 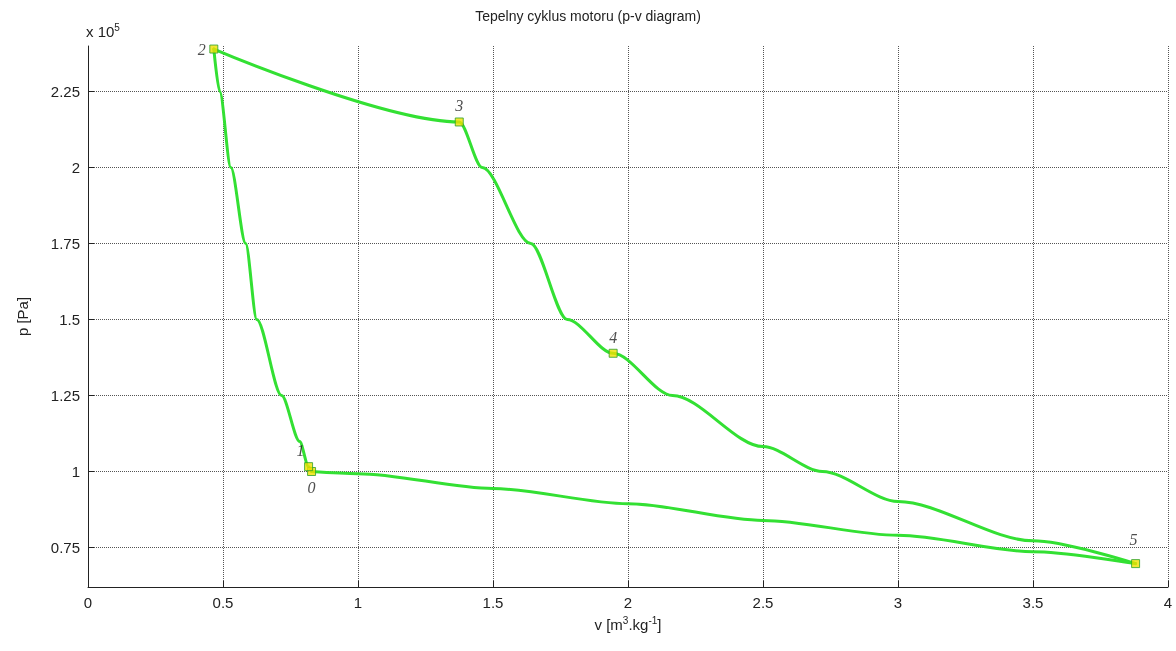 I want to click on y-tick-label: 2.25, so click(x=65, y=92).